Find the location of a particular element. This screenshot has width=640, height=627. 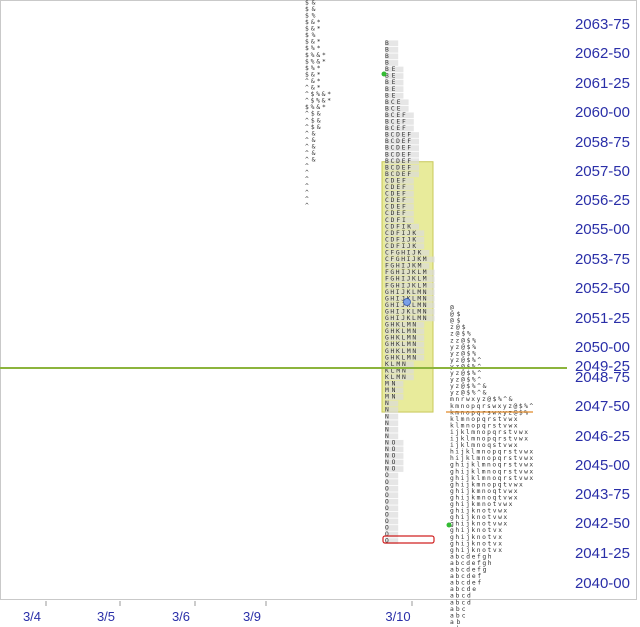

tpo-row: abcde is located at coordinates (463, 589).